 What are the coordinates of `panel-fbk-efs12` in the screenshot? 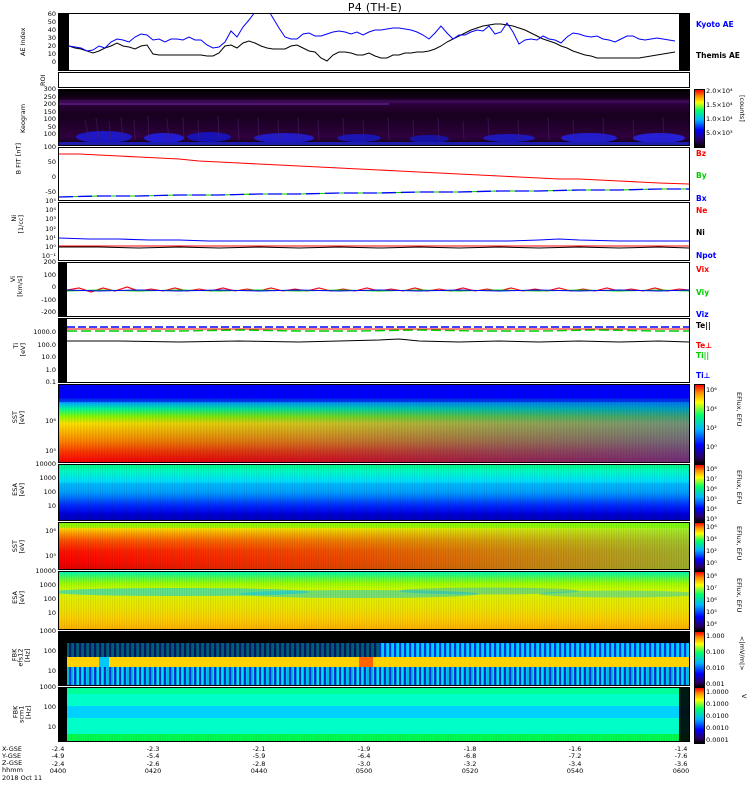 It's located at (374, 658).